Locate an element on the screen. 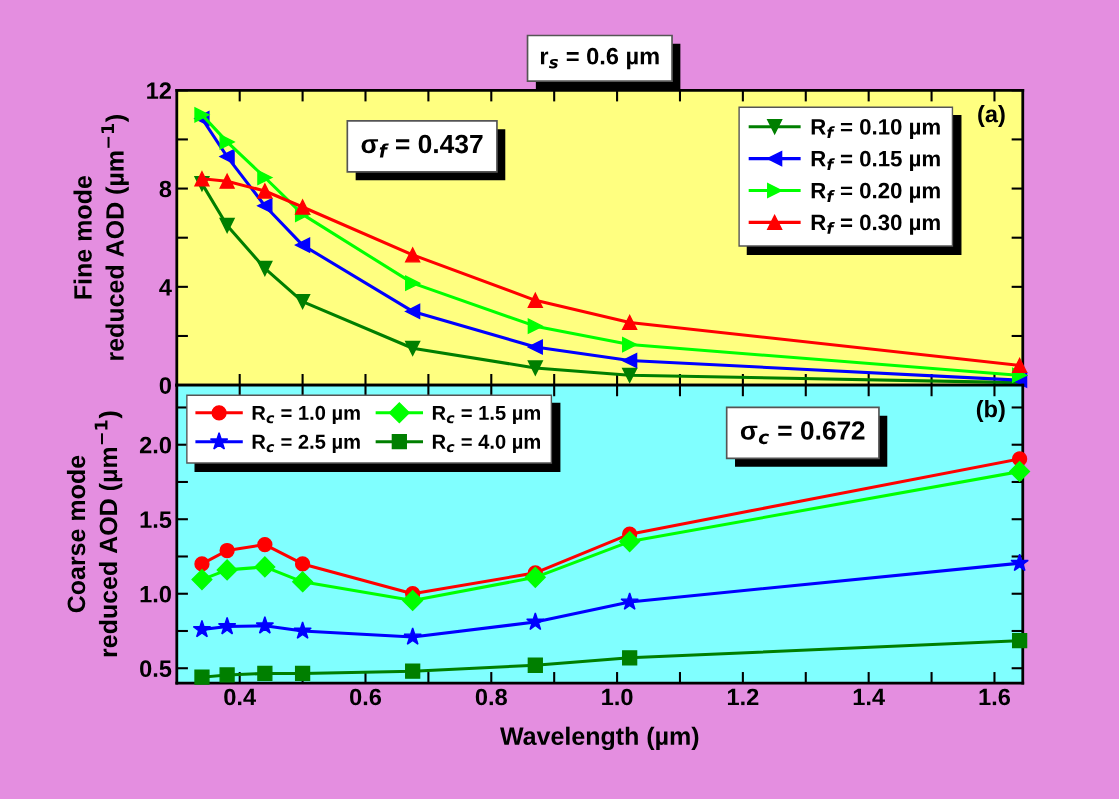  x-tick-label: 1.0 is located at coordinates (617, 697).